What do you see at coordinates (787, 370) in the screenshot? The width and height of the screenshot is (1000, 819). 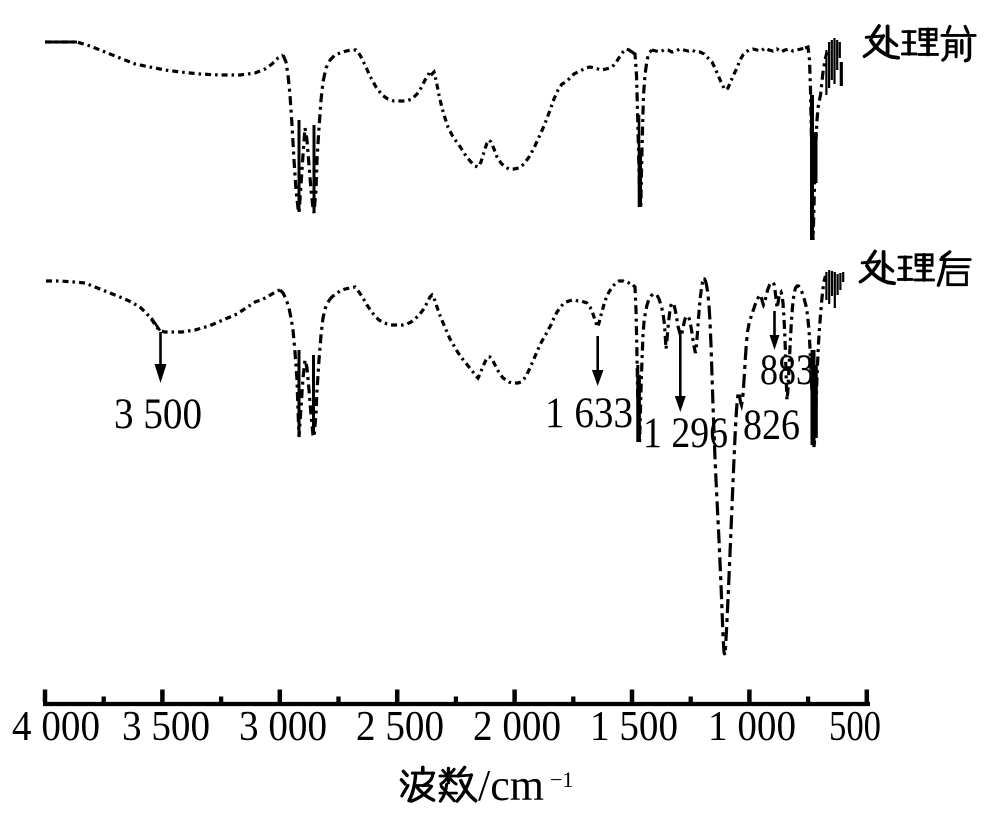 I see `svg-text: 883` at bounding box center [787, 370].